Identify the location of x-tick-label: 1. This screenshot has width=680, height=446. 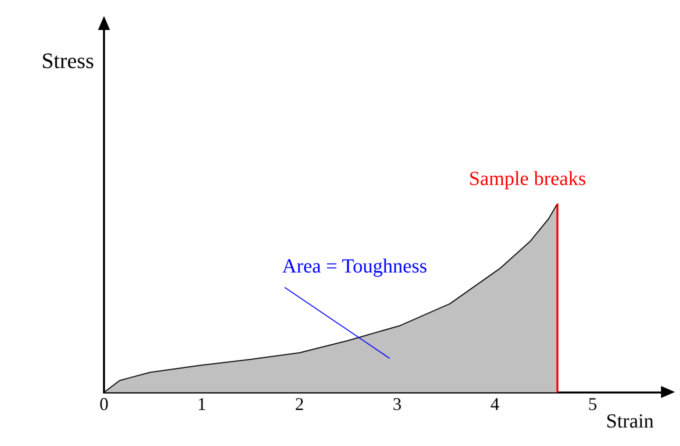
(201, 404).